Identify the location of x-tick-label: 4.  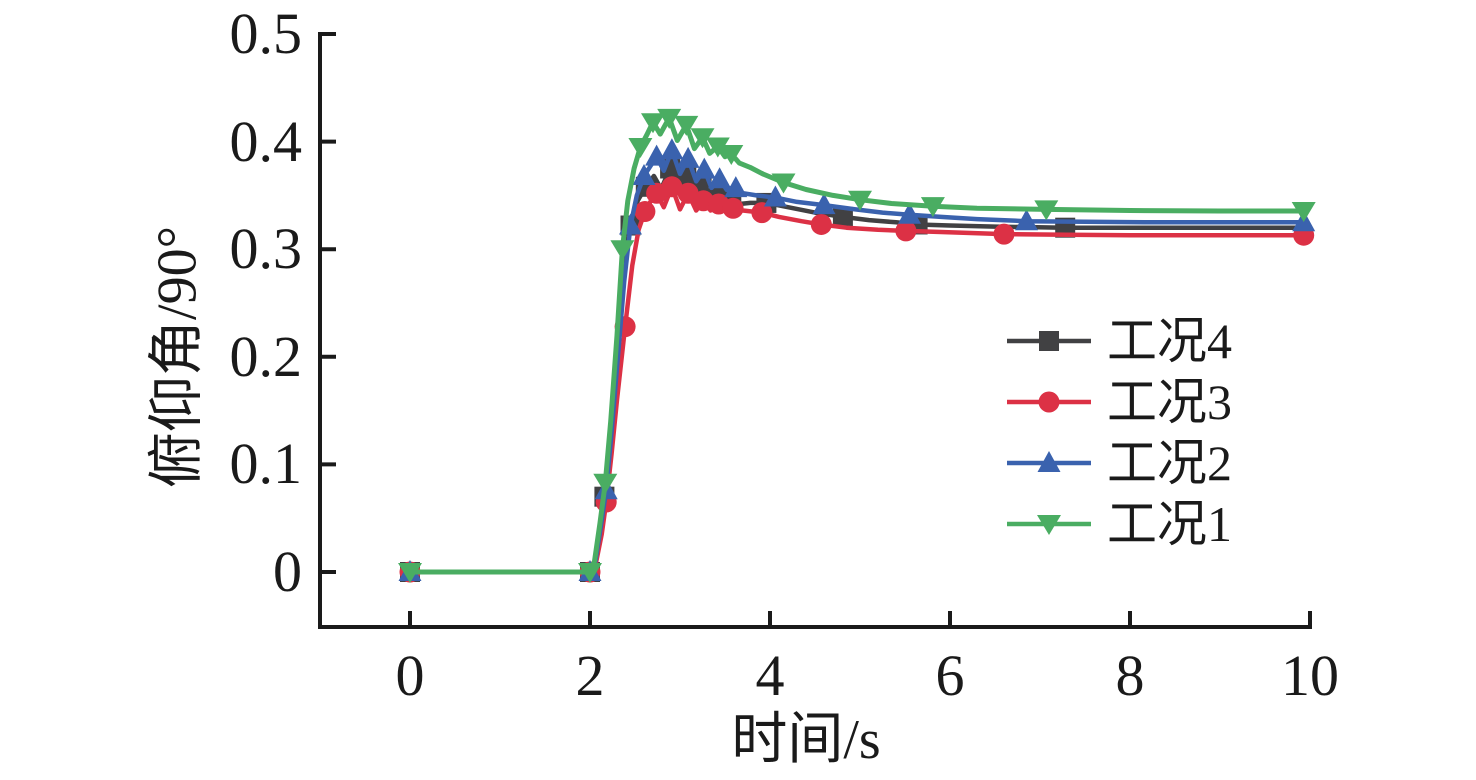
(770, 675).